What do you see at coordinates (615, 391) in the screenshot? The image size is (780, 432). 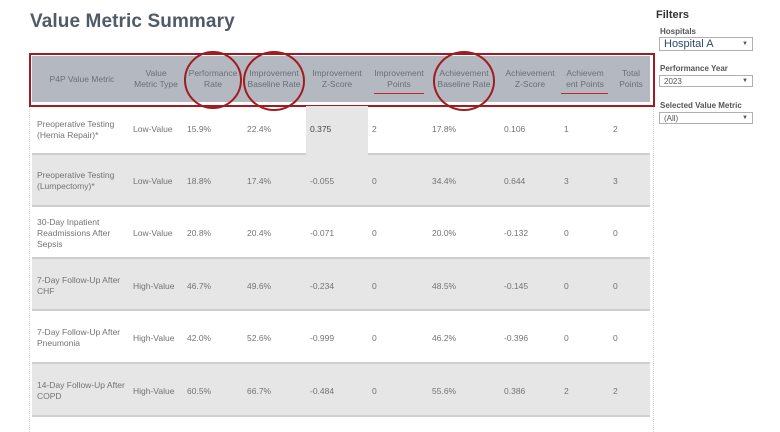 I see `cell-total-points: 2` at bounding box center [615, 391].